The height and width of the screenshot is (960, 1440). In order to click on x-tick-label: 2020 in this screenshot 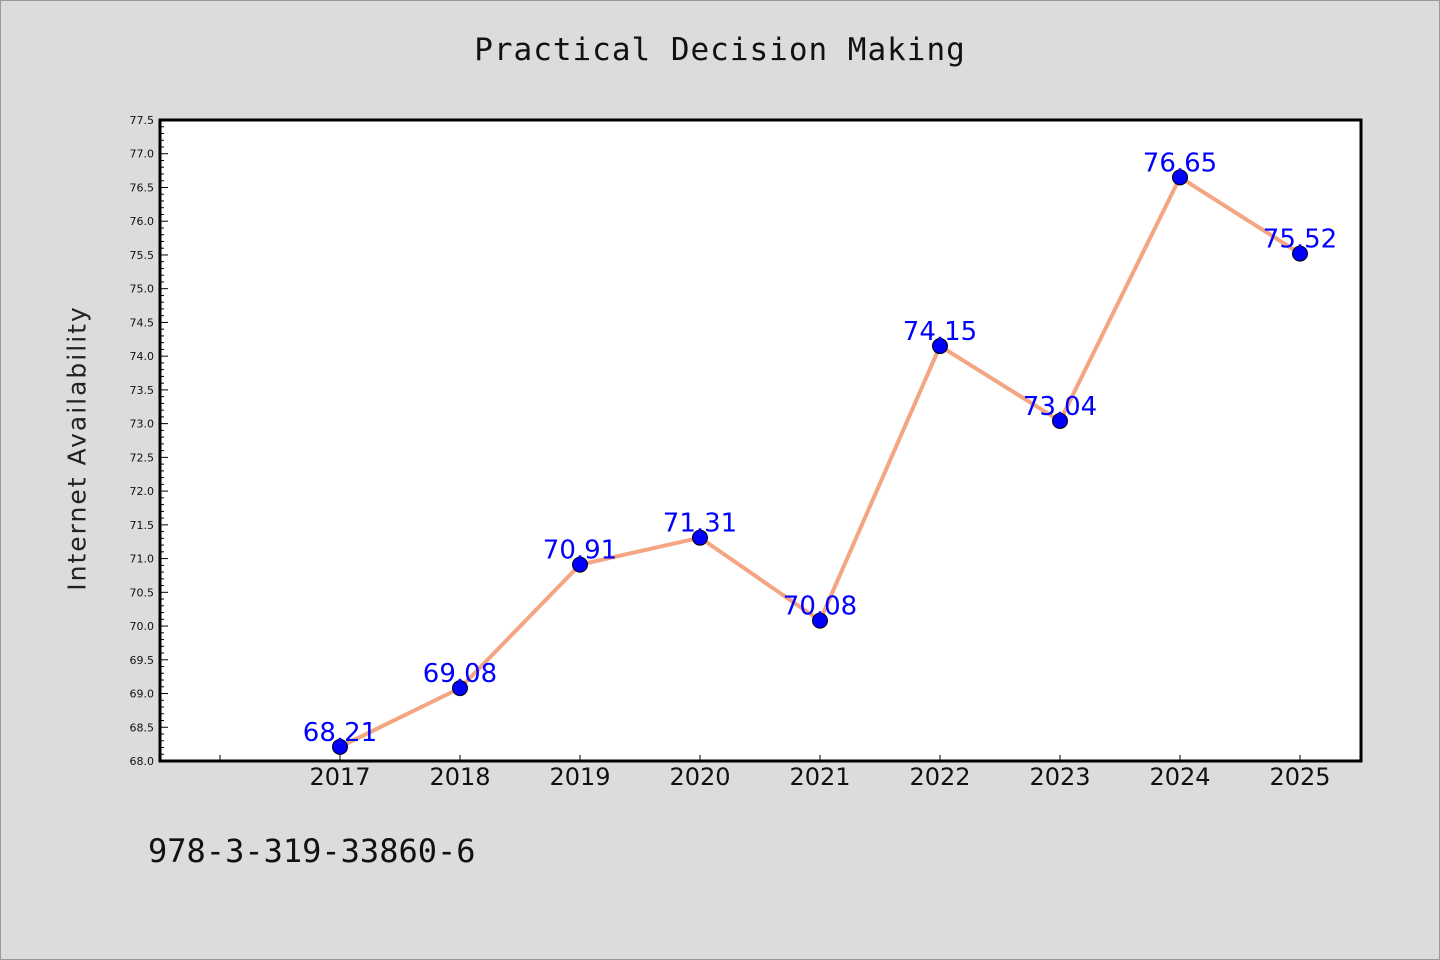, I will do `click(699, 777)`.